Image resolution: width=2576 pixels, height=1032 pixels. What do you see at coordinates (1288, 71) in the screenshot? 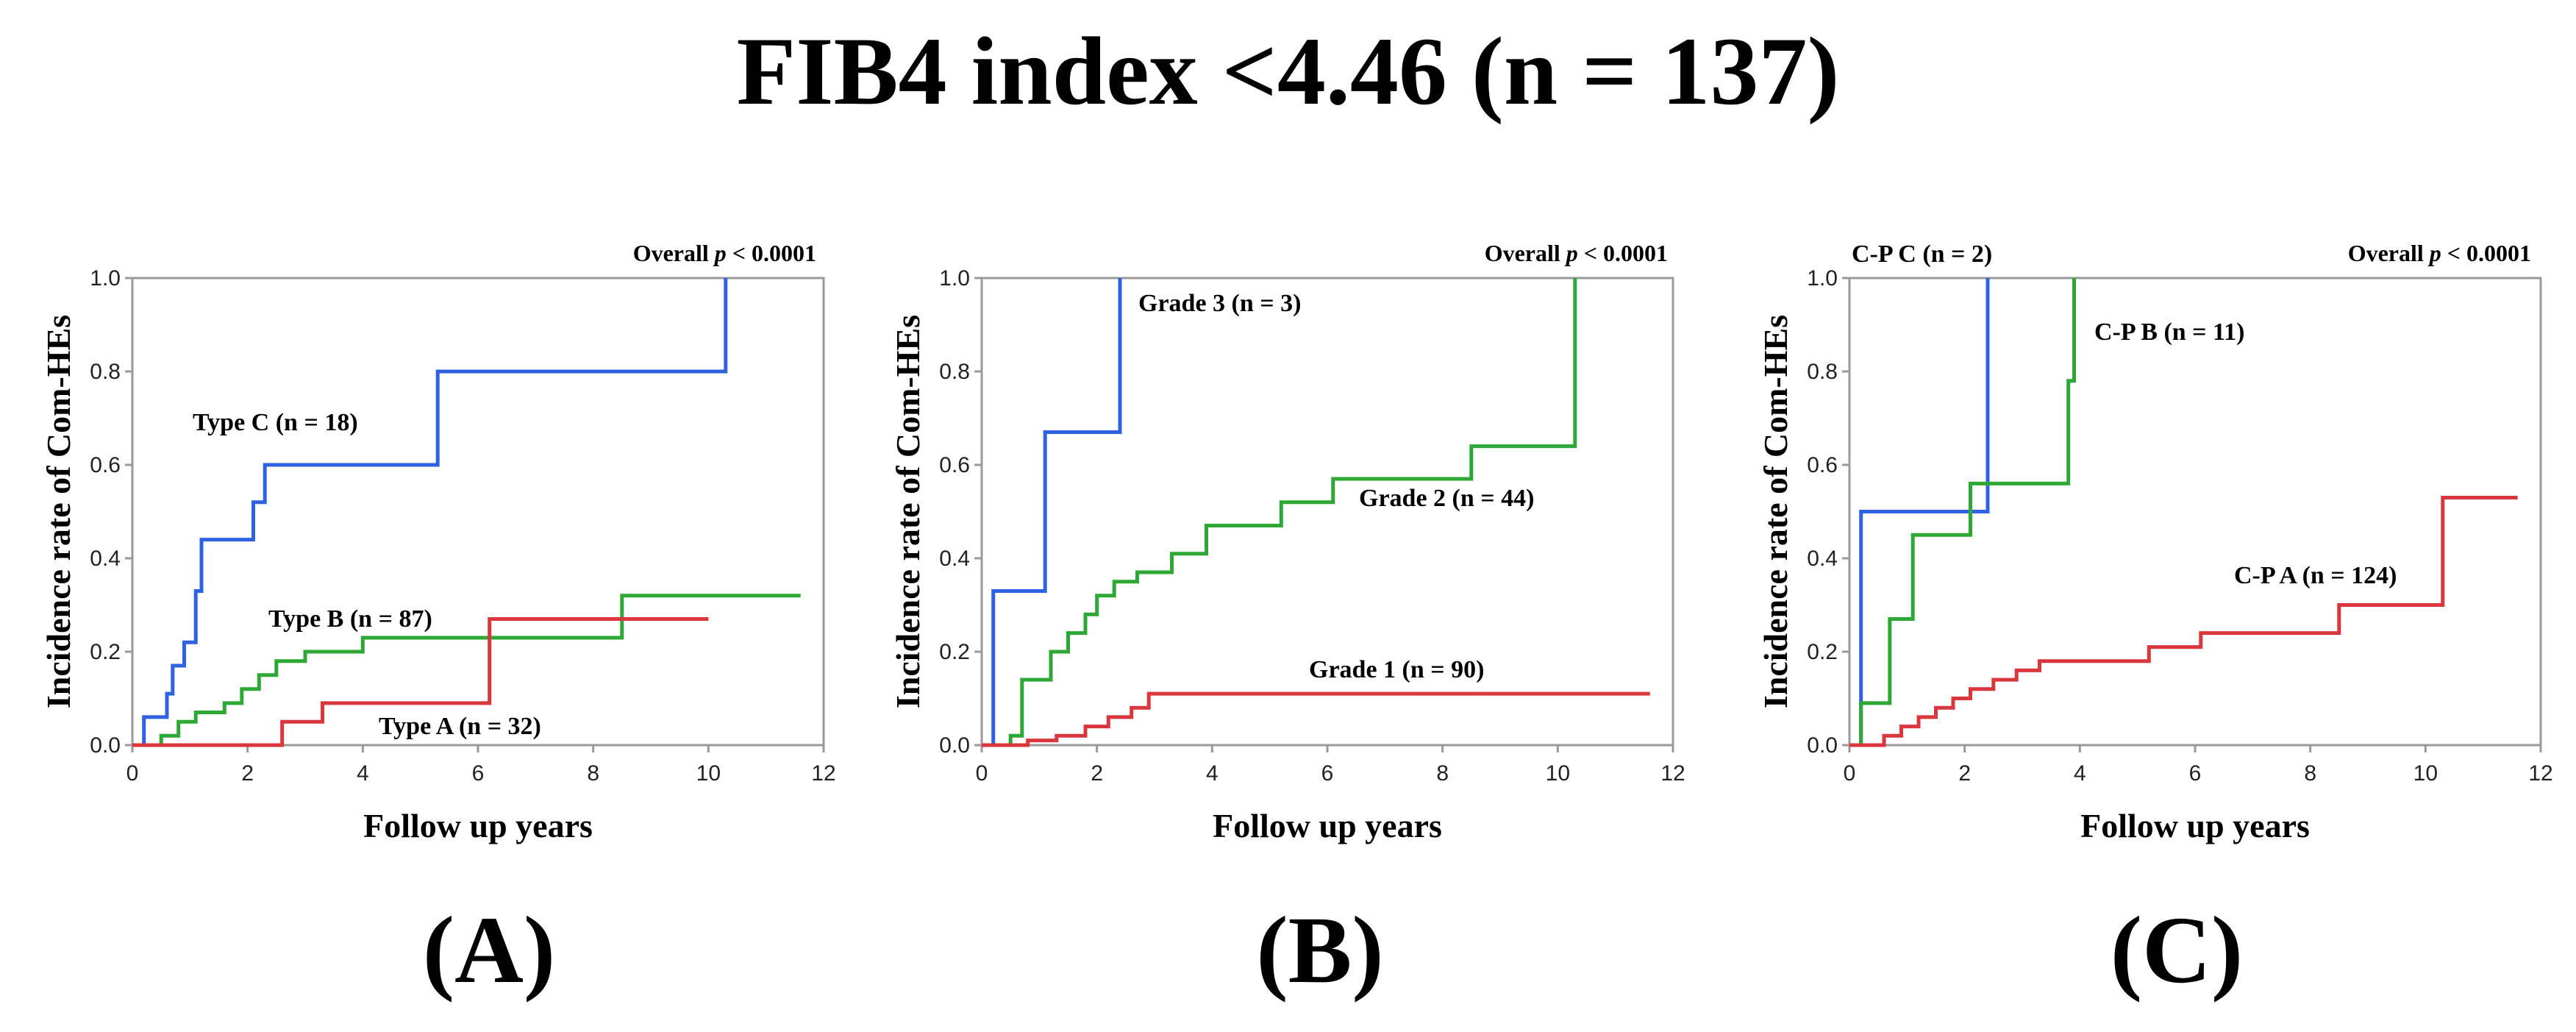
I see `figure-title: FIB4 index <4.46 (n = 137)` at bounding box center [1288, 71].